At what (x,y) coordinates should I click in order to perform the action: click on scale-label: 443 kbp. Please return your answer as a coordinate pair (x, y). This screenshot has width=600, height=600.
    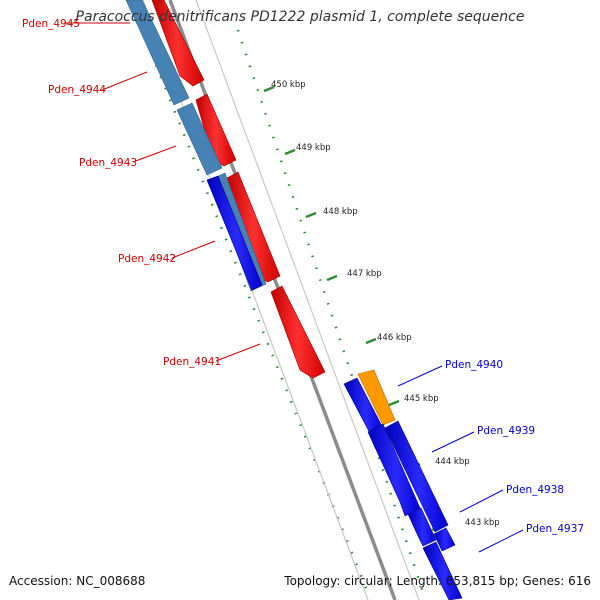
    Looking at the image, I should click on (482, 523).